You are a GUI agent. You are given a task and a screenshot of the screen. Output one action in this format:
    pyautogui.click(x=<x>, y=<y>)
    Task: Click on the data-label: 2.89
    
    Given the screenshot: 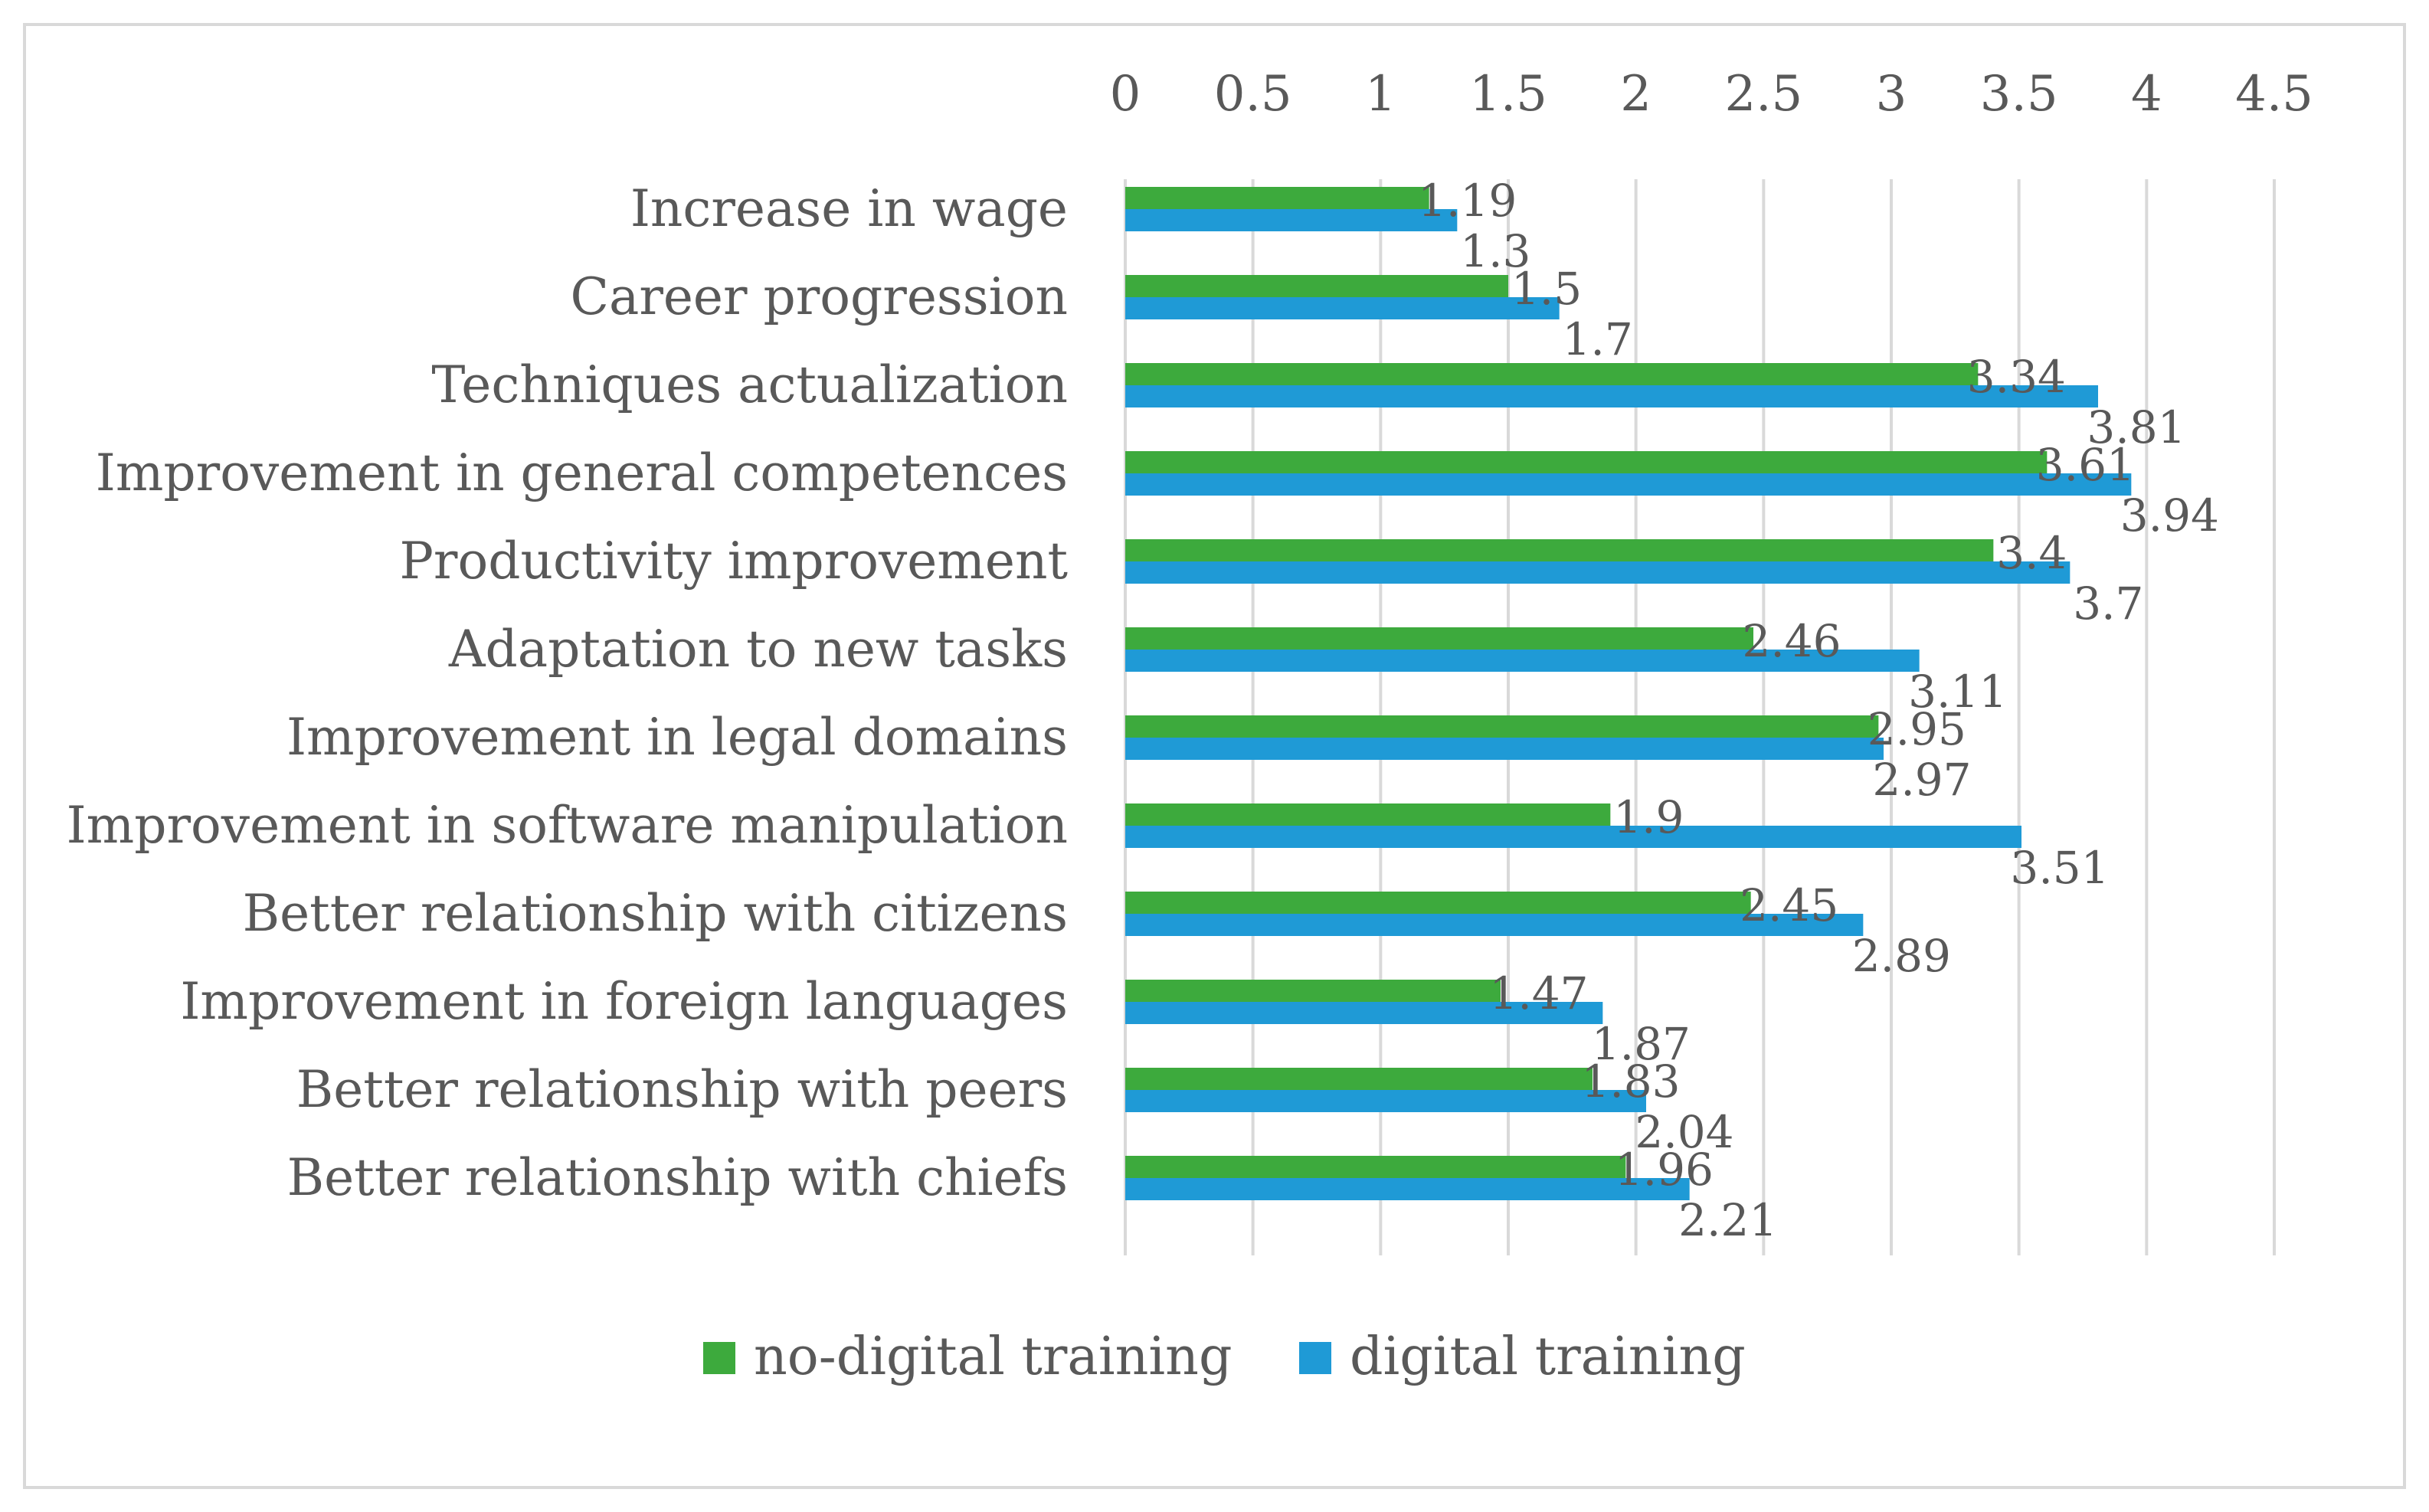 What is the action you would take?
    pyautogui.click(x=1901, y=956)
    